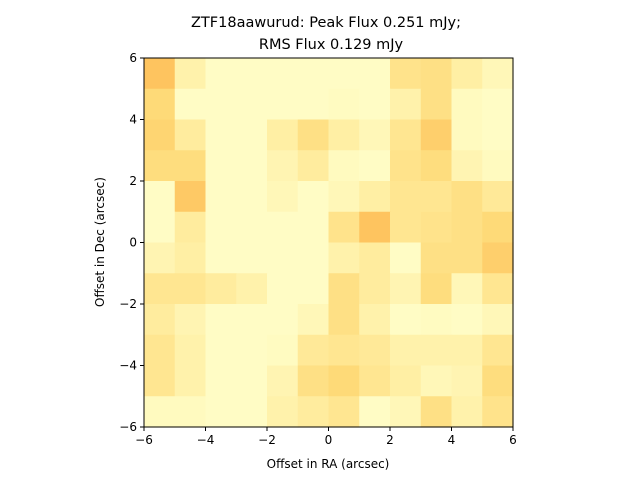 This screenshot has height=480, width=640. What do you see at coordinates (326, 23) in the screenshot?
I see `chart-title-line1: ZTF18aawurud: Peak Flux 0.251 mJy;` at bounding box center [326, 23].